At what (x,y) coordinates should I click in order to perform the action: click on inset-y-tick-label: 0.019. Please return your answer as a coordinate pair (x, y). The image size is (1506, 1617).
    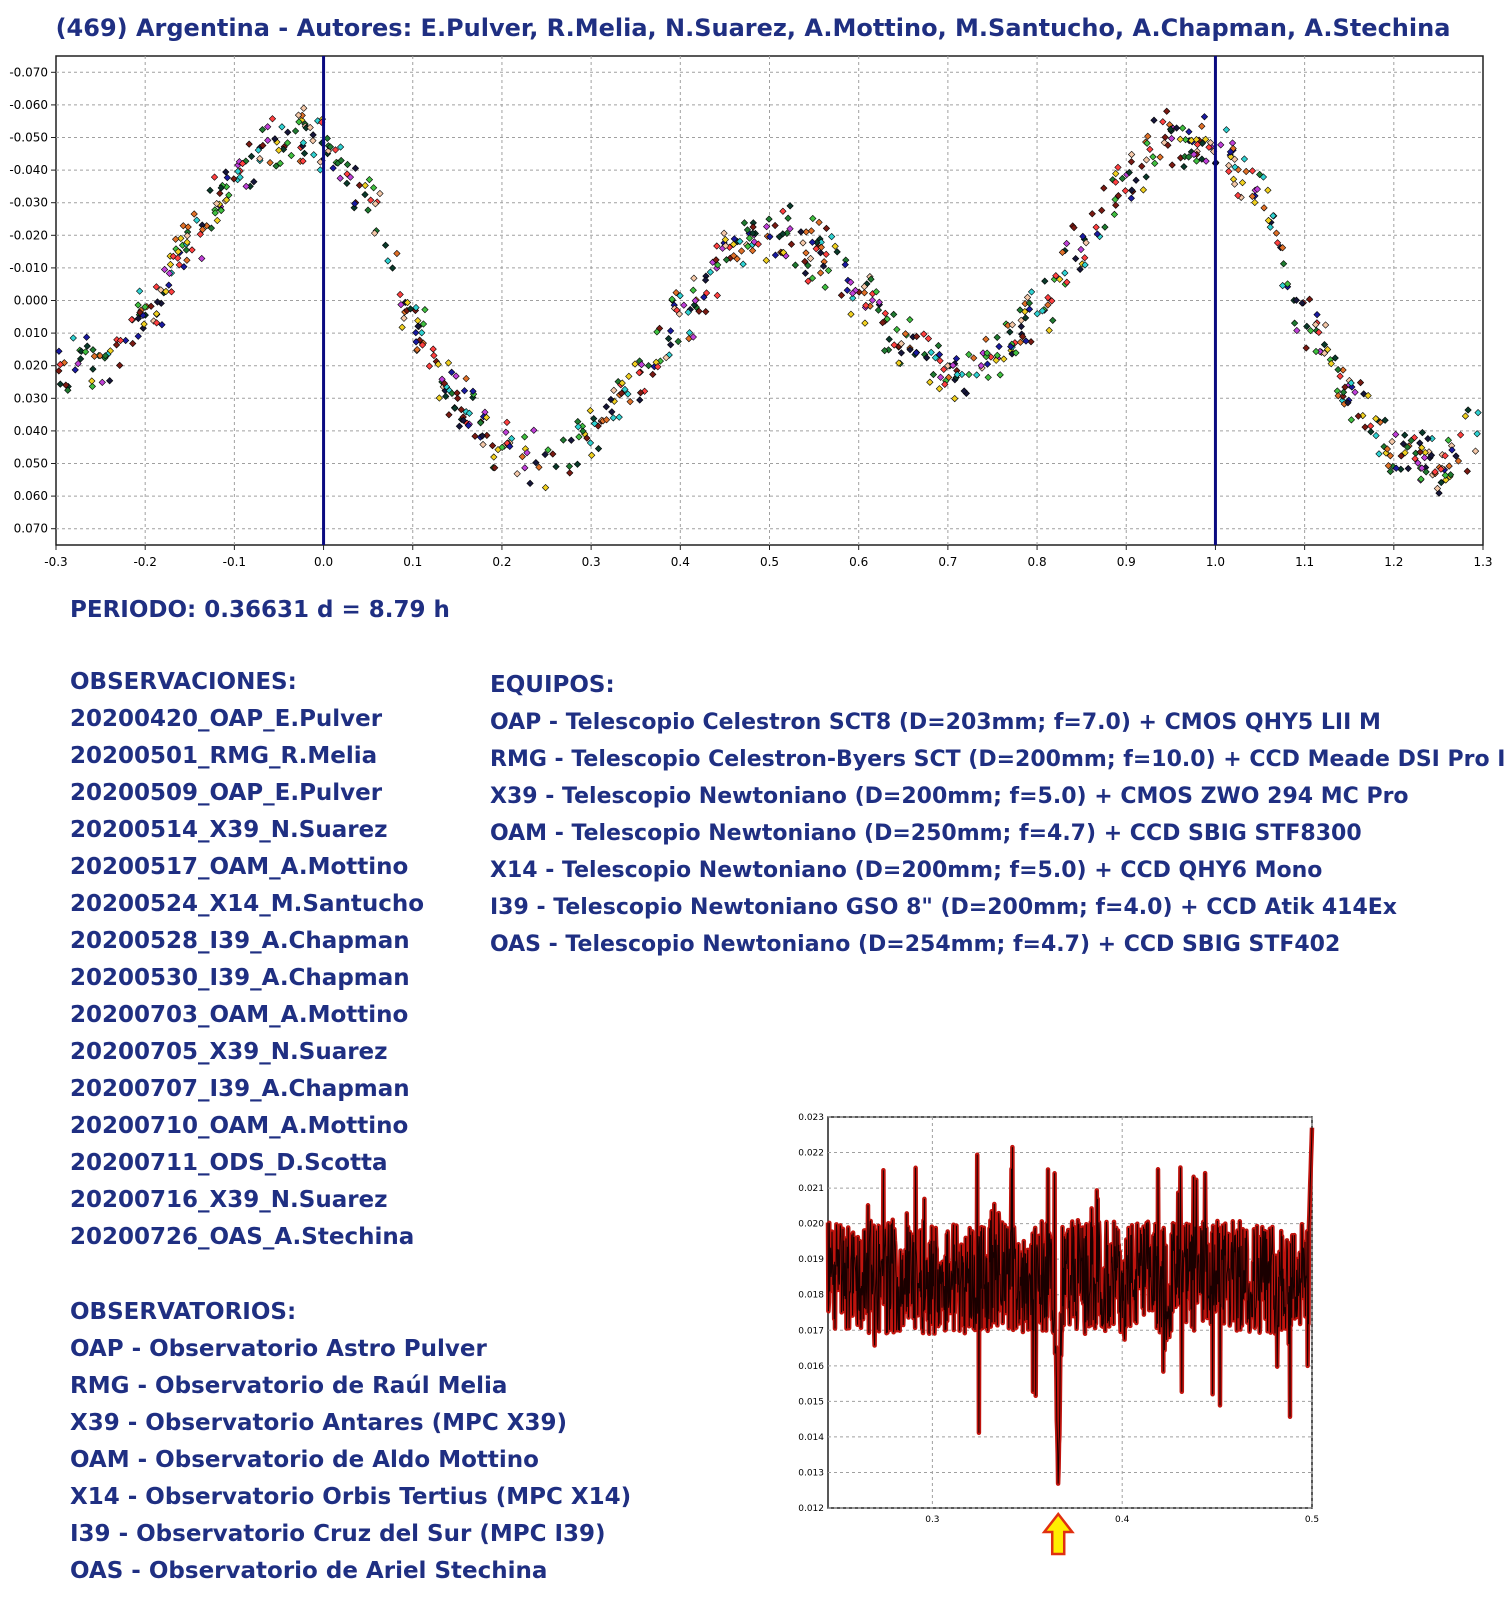
    Looking at the image, I should click on (811, 1260).